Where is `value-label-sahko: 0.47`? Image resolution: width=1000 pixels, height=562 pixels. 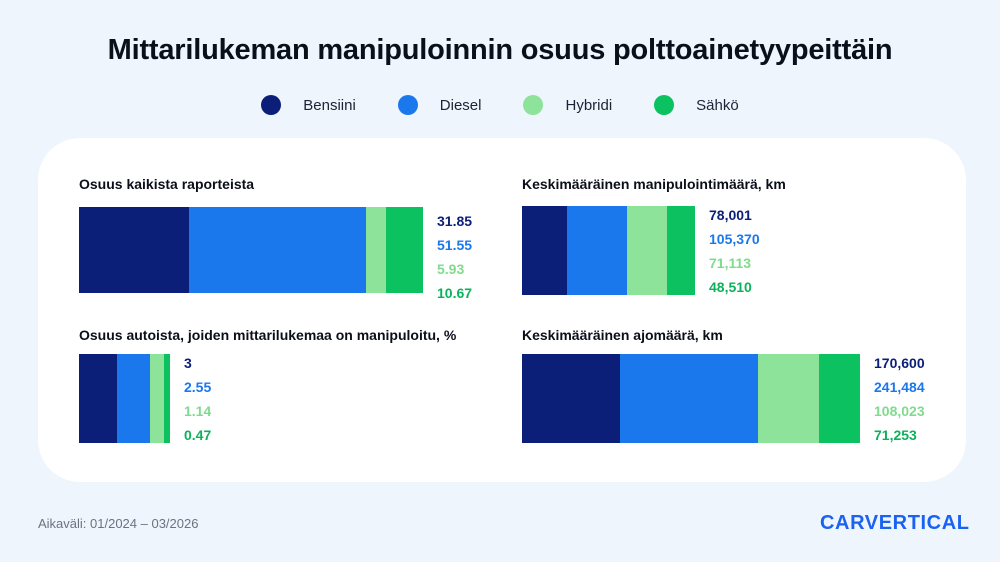
value-label-sahko: 0.47 is located at coordinates (198, 435).